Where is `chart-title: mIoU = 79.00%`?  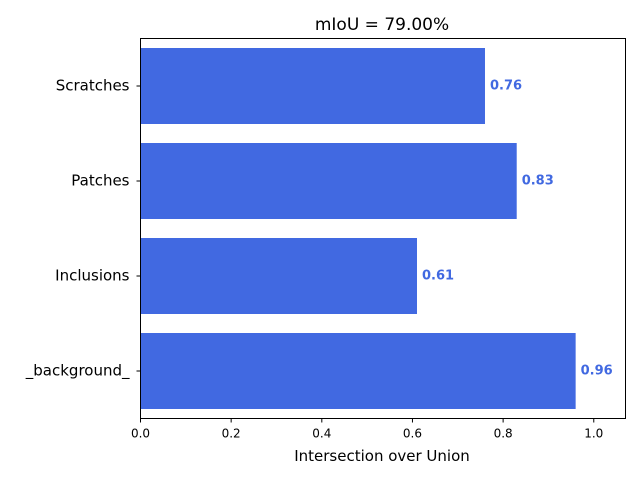 chart-title: mIoU = 79.00% is located at coordinates (382, 25).